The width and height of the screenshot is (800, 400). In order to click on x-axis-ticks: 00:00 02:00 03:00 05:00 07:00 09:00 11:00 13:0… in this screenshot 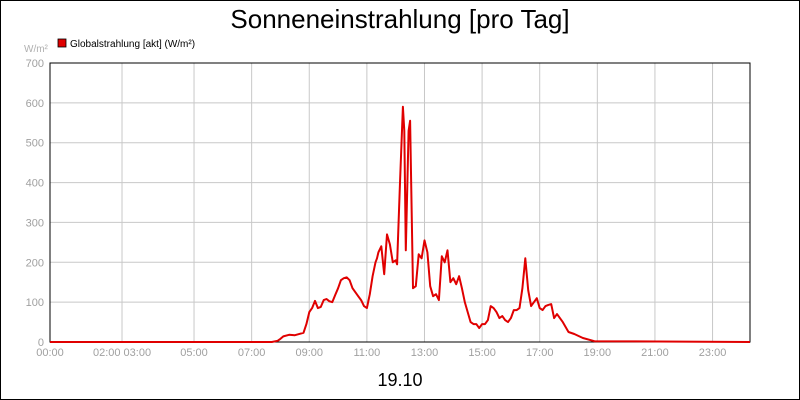, I will do `click(381, 353)`.